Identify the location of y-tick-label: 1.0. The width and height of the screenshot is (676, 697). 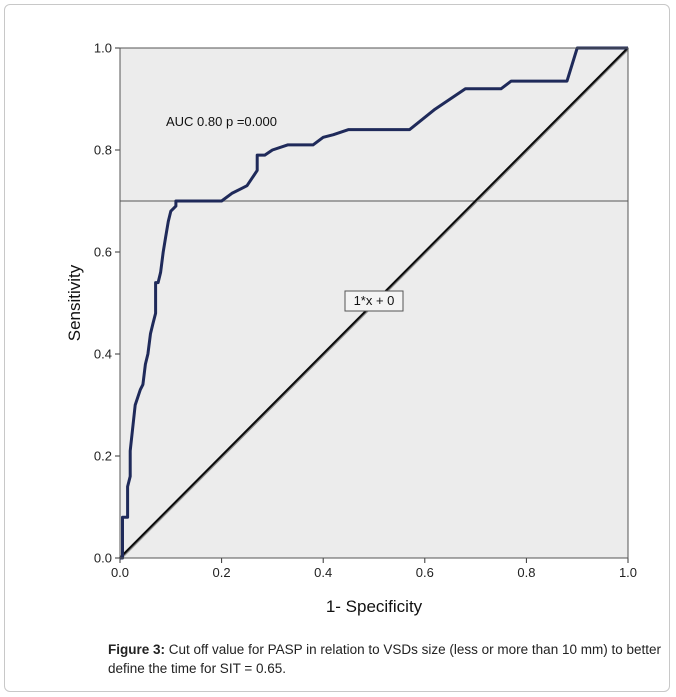
(103, 48).